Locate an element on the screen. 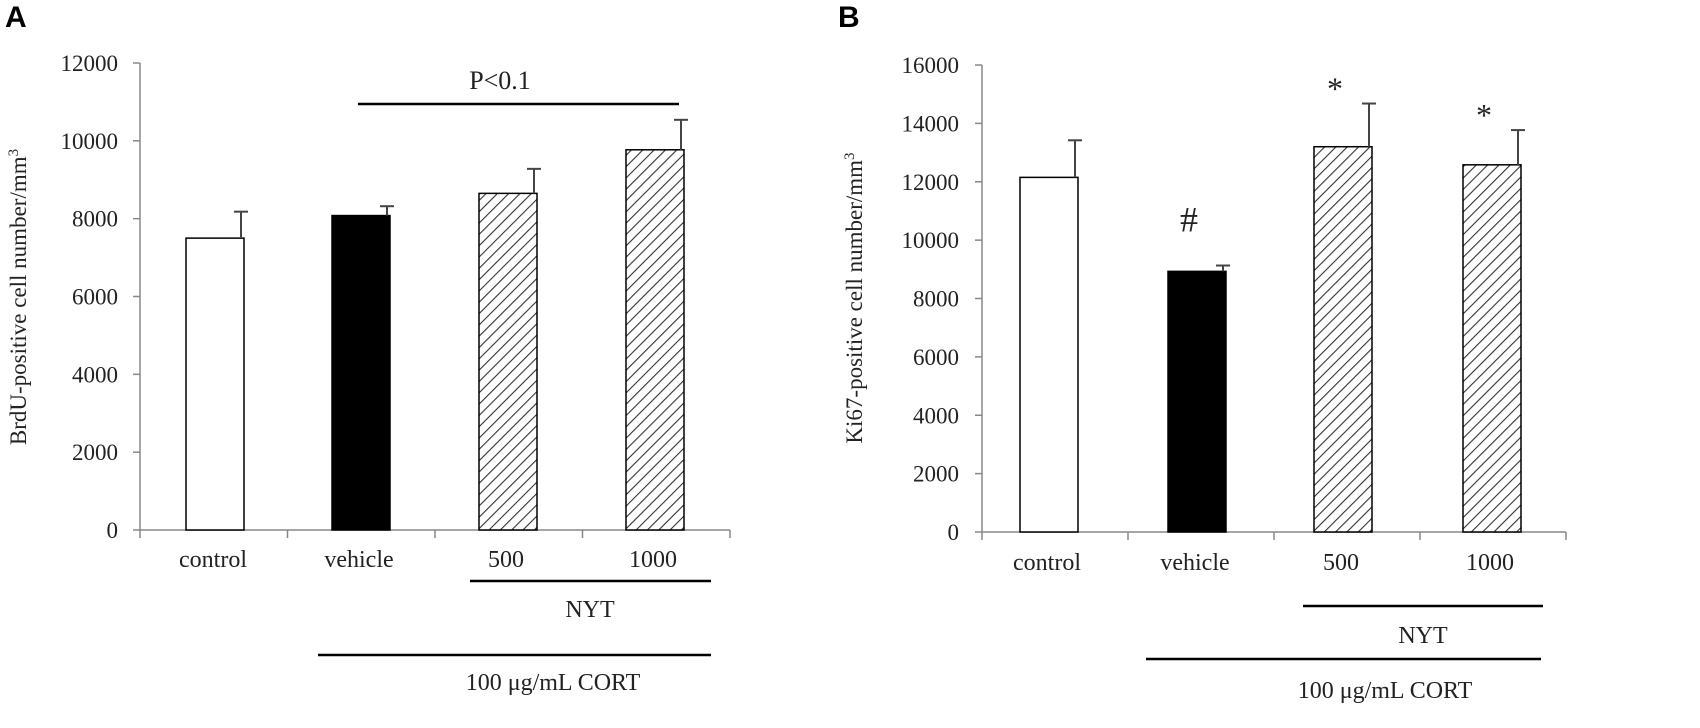 Image resolution: width=1700 pixels, height=728 pixels. panel-letter: A is located at coordinates (16, 17).